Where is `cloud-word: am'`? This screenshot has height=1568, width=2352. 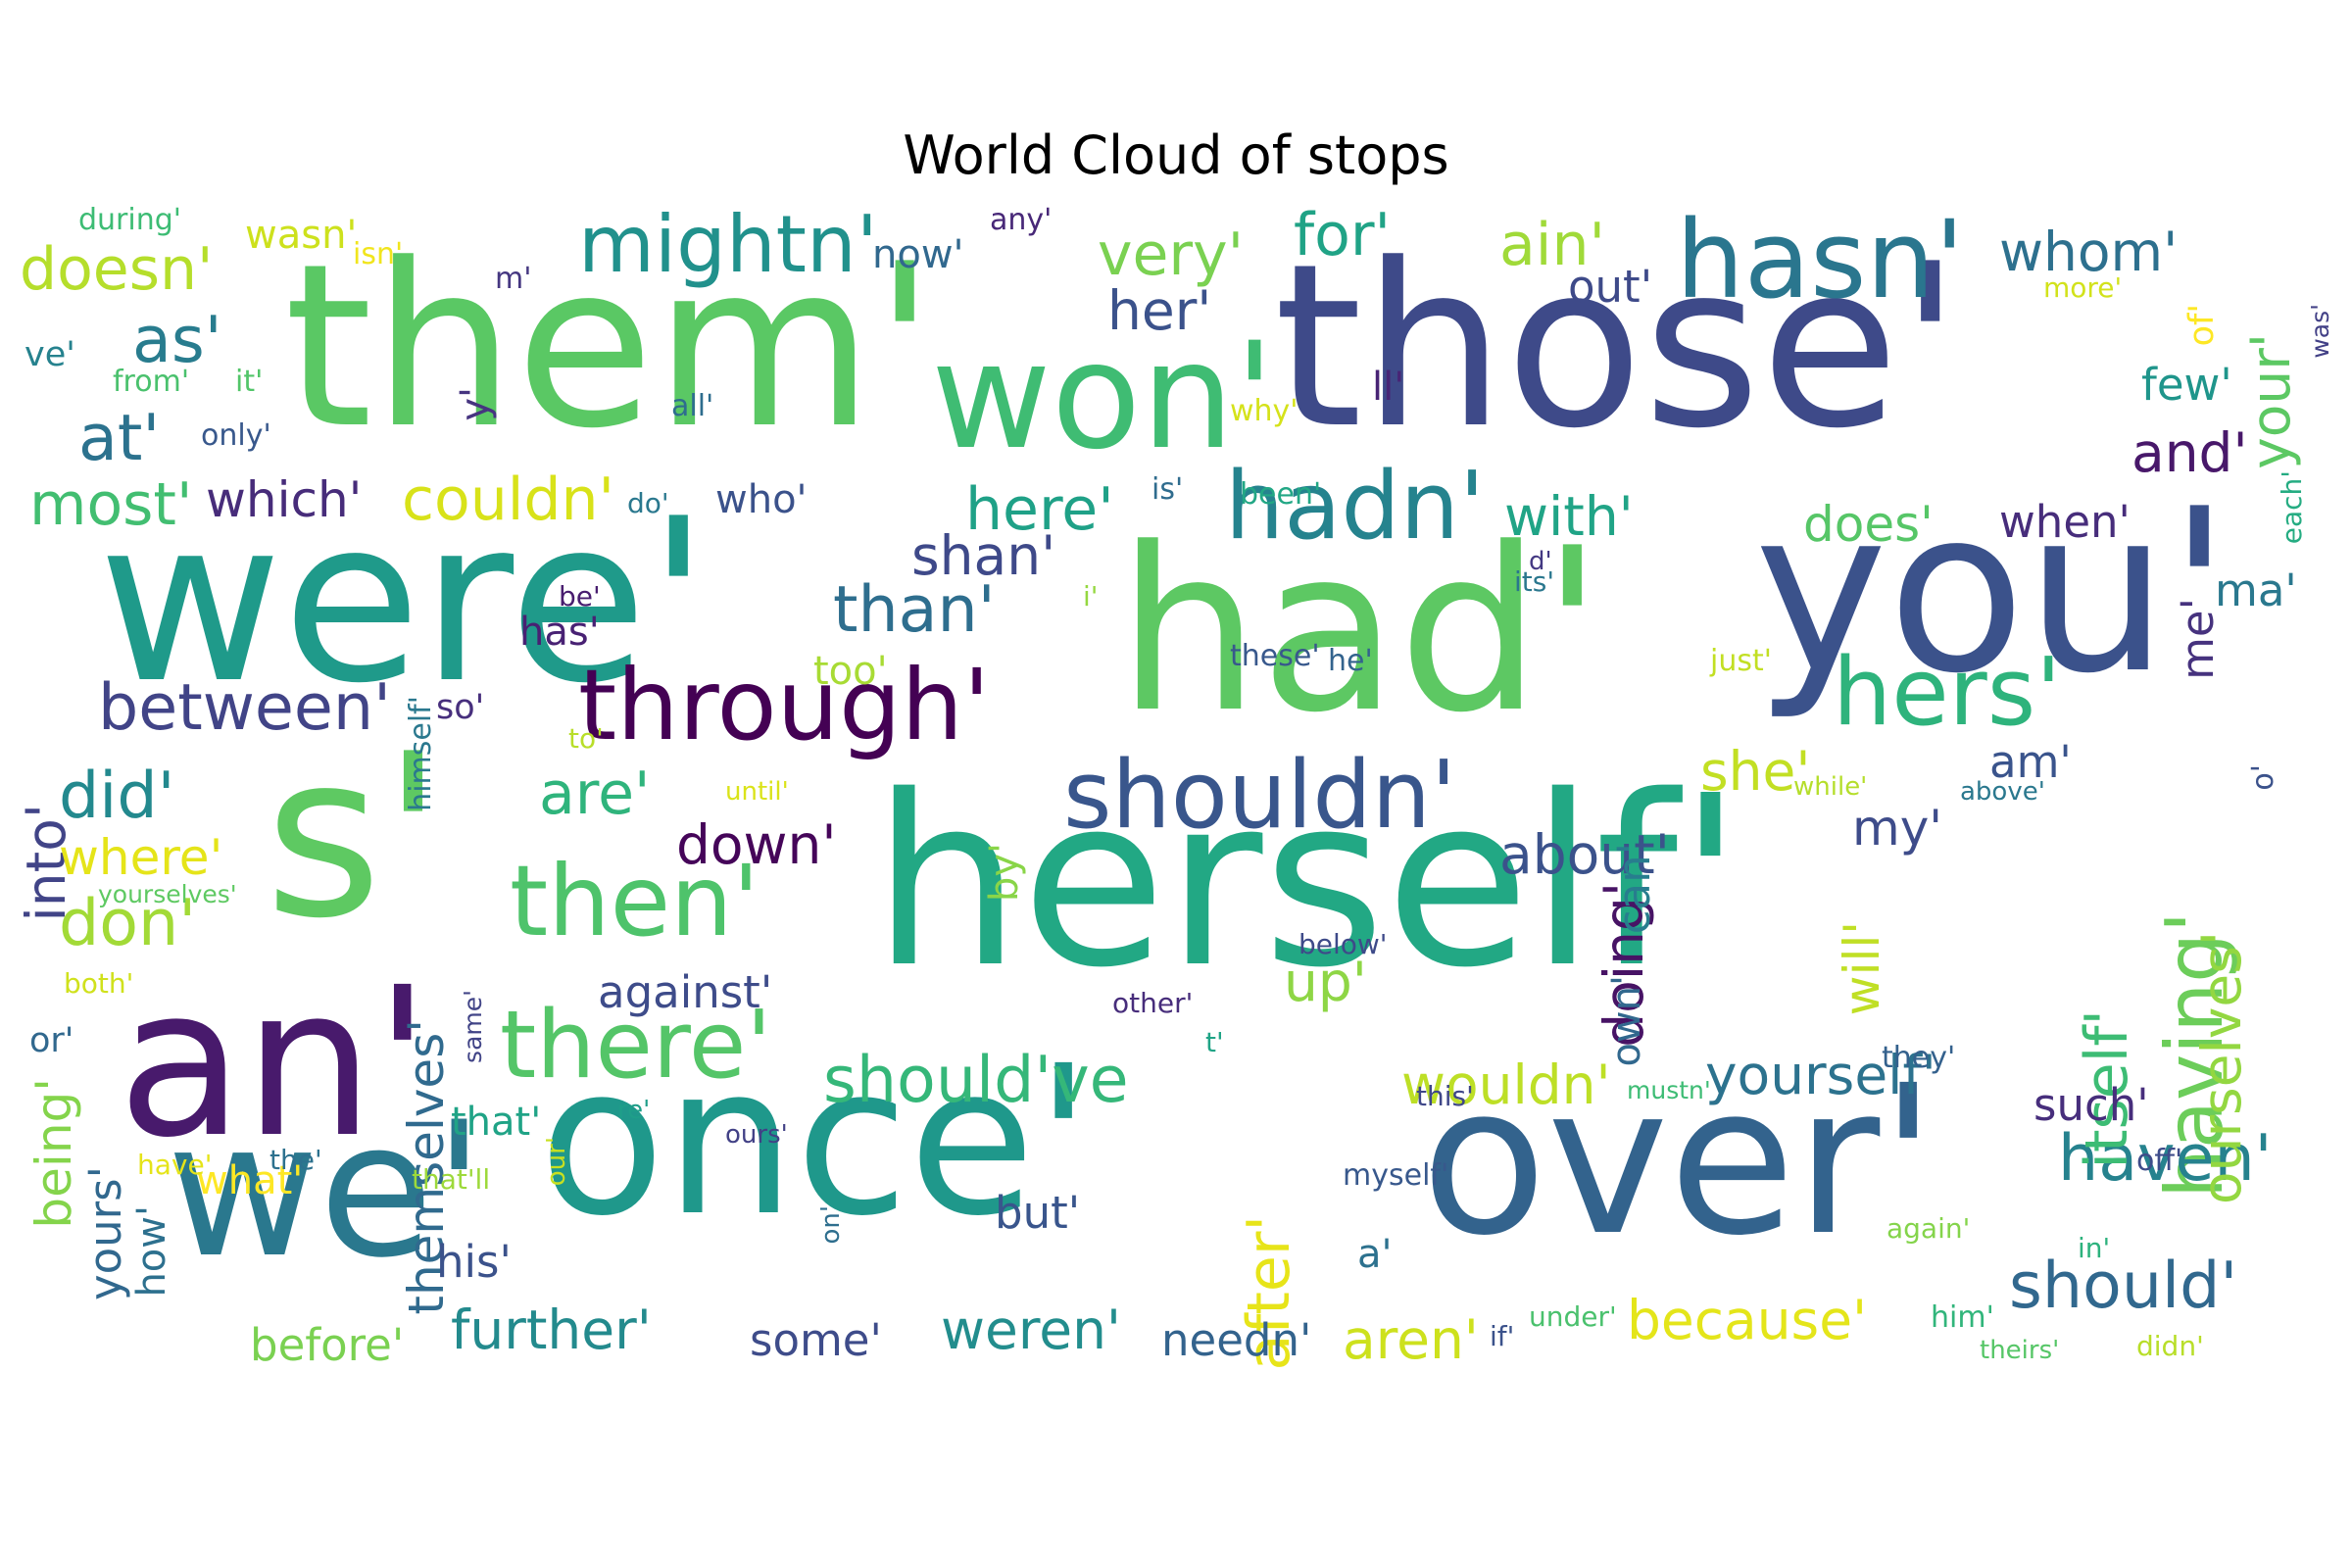 cloud-word: am' is located at coordinates (2031, 762).